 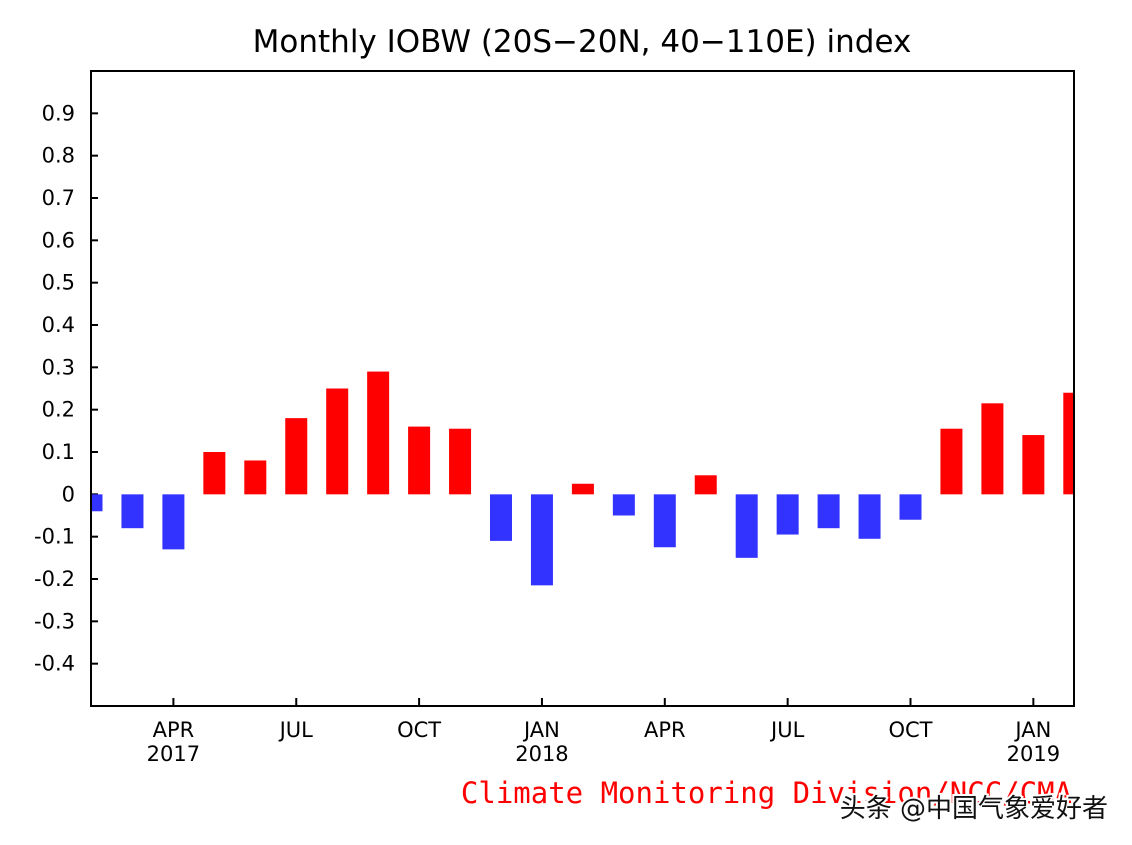 I want to click on y-tick-label: 0.2, so click(x=58, y=410).